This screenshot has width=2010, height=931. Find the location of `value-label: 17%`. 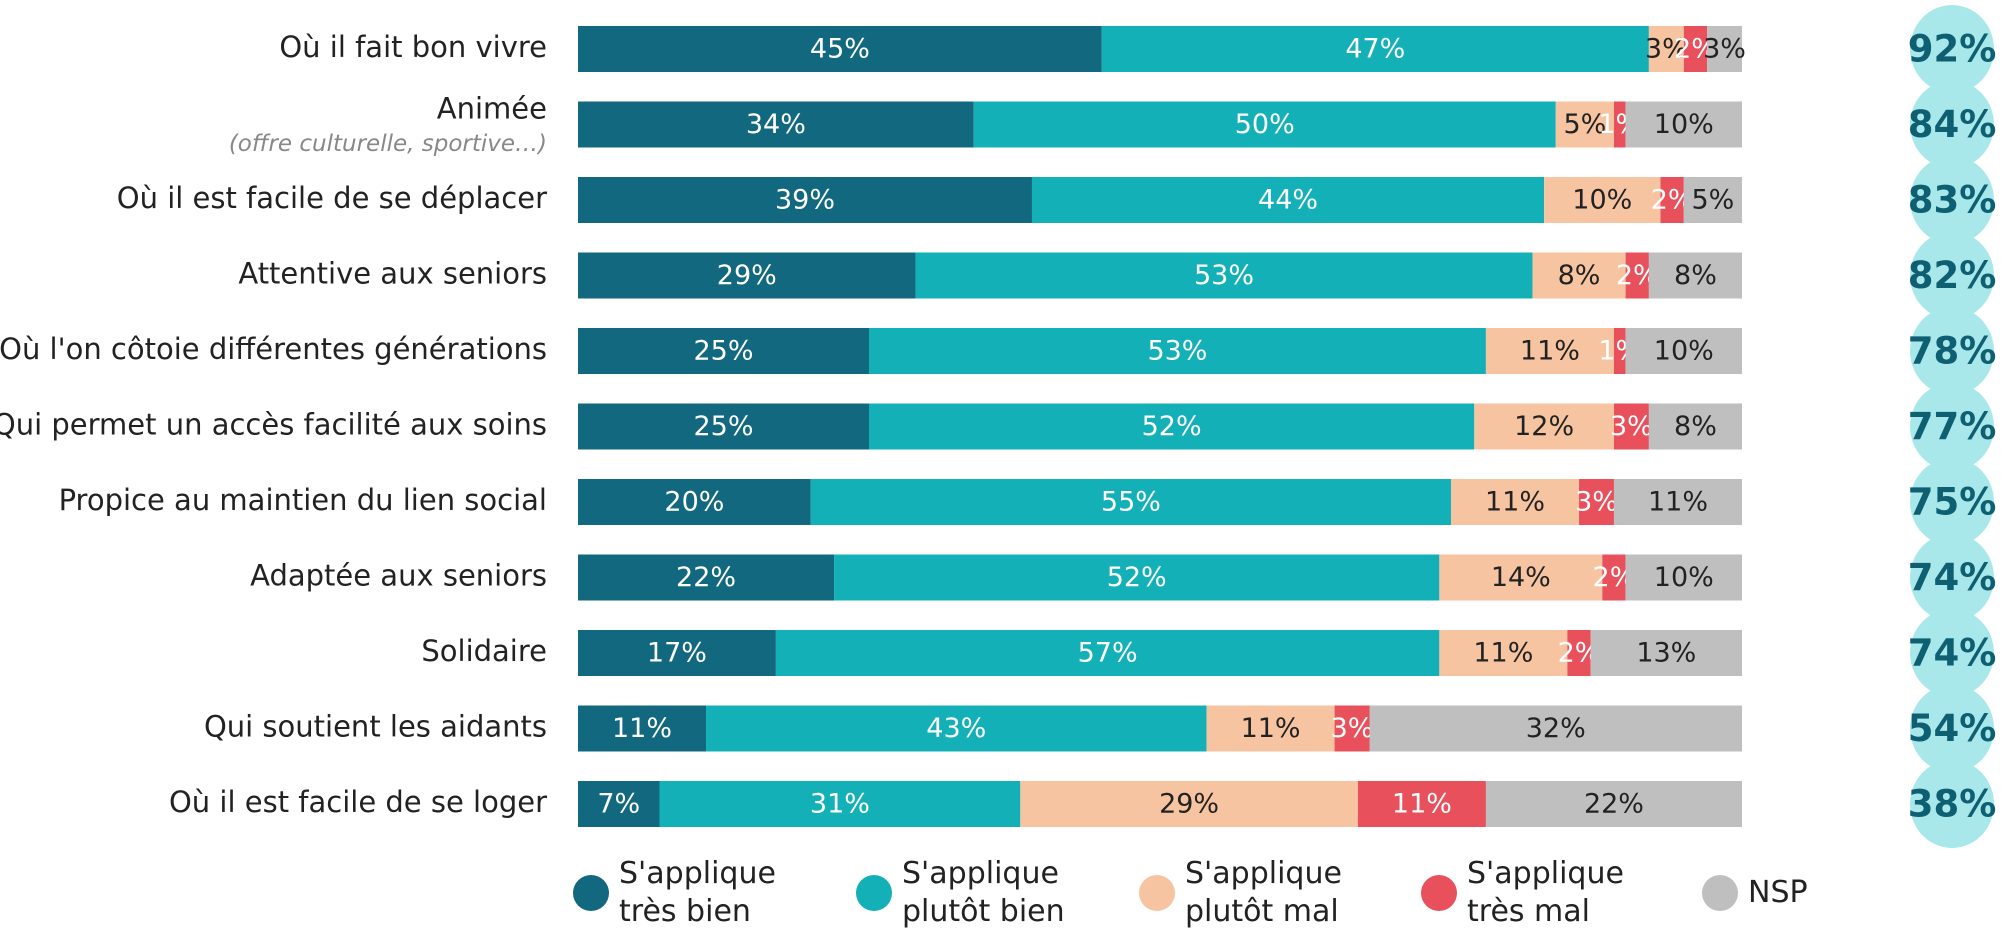

value-label: 17% is located at coordinates (677, 653).